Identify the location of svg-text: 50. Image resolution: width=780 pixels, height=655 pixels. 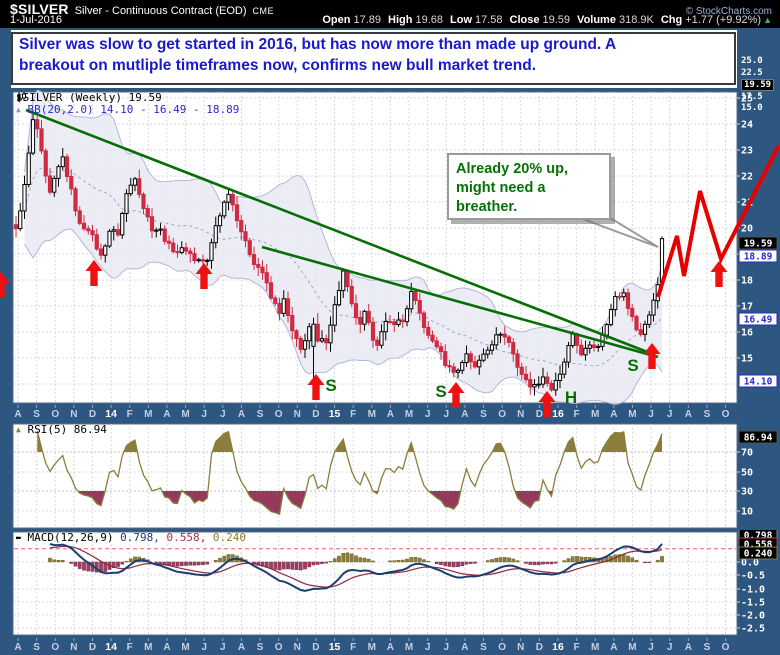
(747, 473).